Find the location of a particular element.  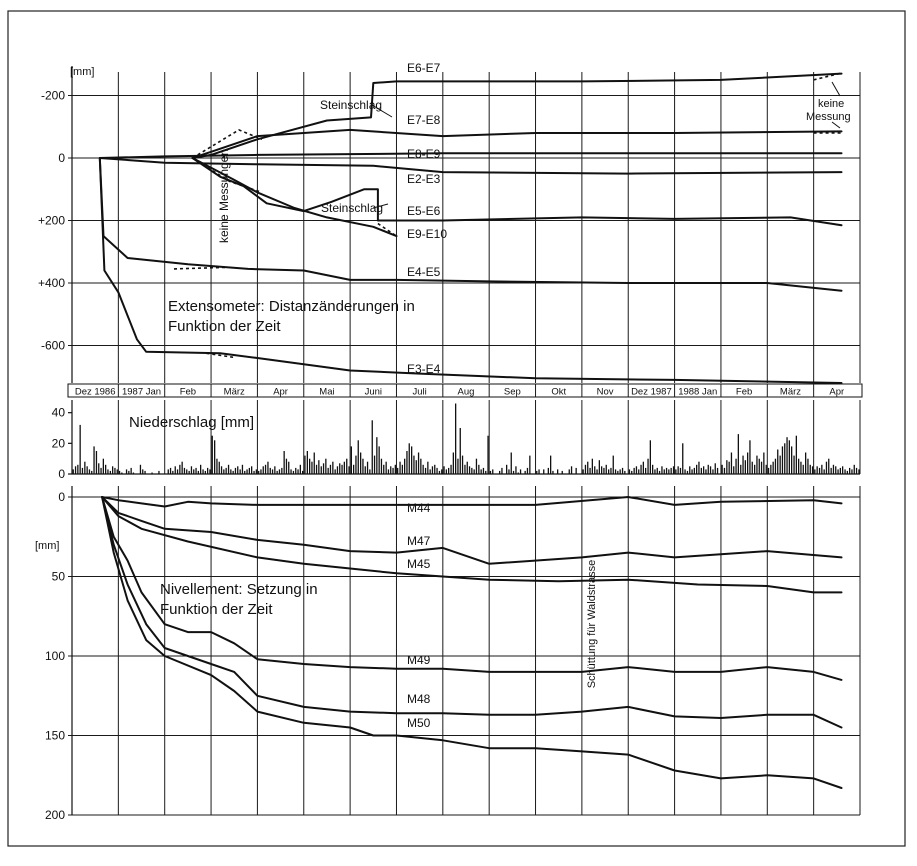

extensometer-y-ticks: -200 0 +200 +400 -600 is located at coordinates (51, 221).